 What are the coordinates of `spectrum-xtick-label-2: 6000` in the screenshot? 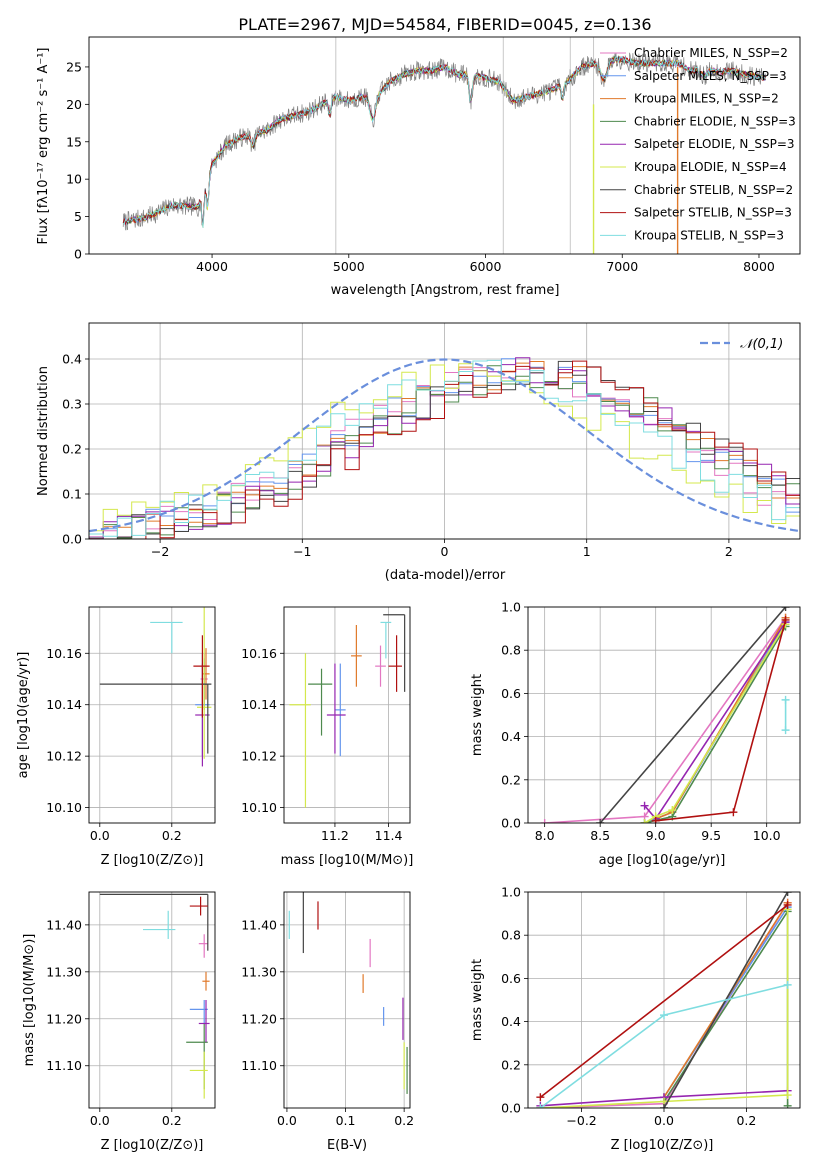 It's located at (486, 266).